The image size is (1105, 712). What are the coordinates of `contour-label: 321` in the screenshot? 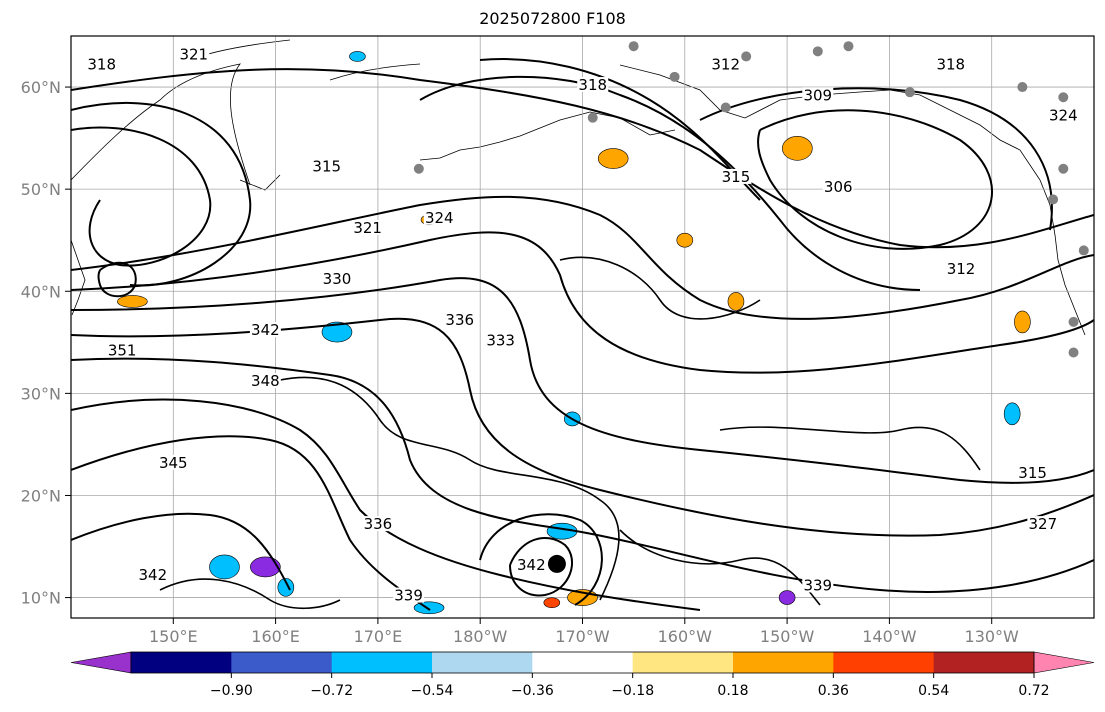 It's located at (367, 228).